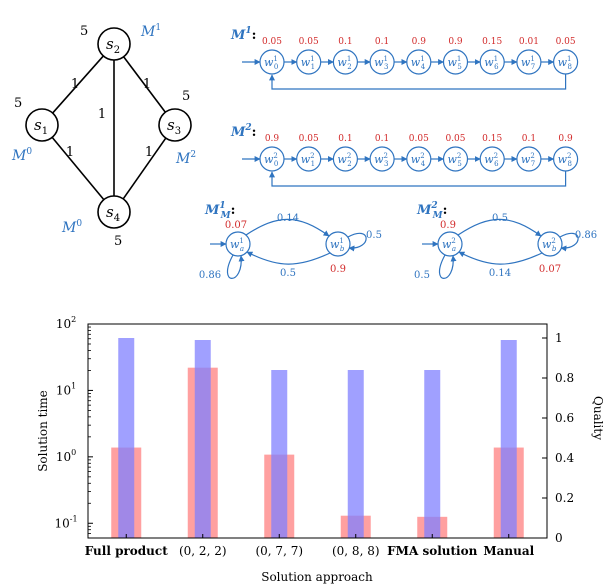 The height and width of the screenshot is (586, 613). I want to click on chain-state-label: w2 3, so click(381, 160).